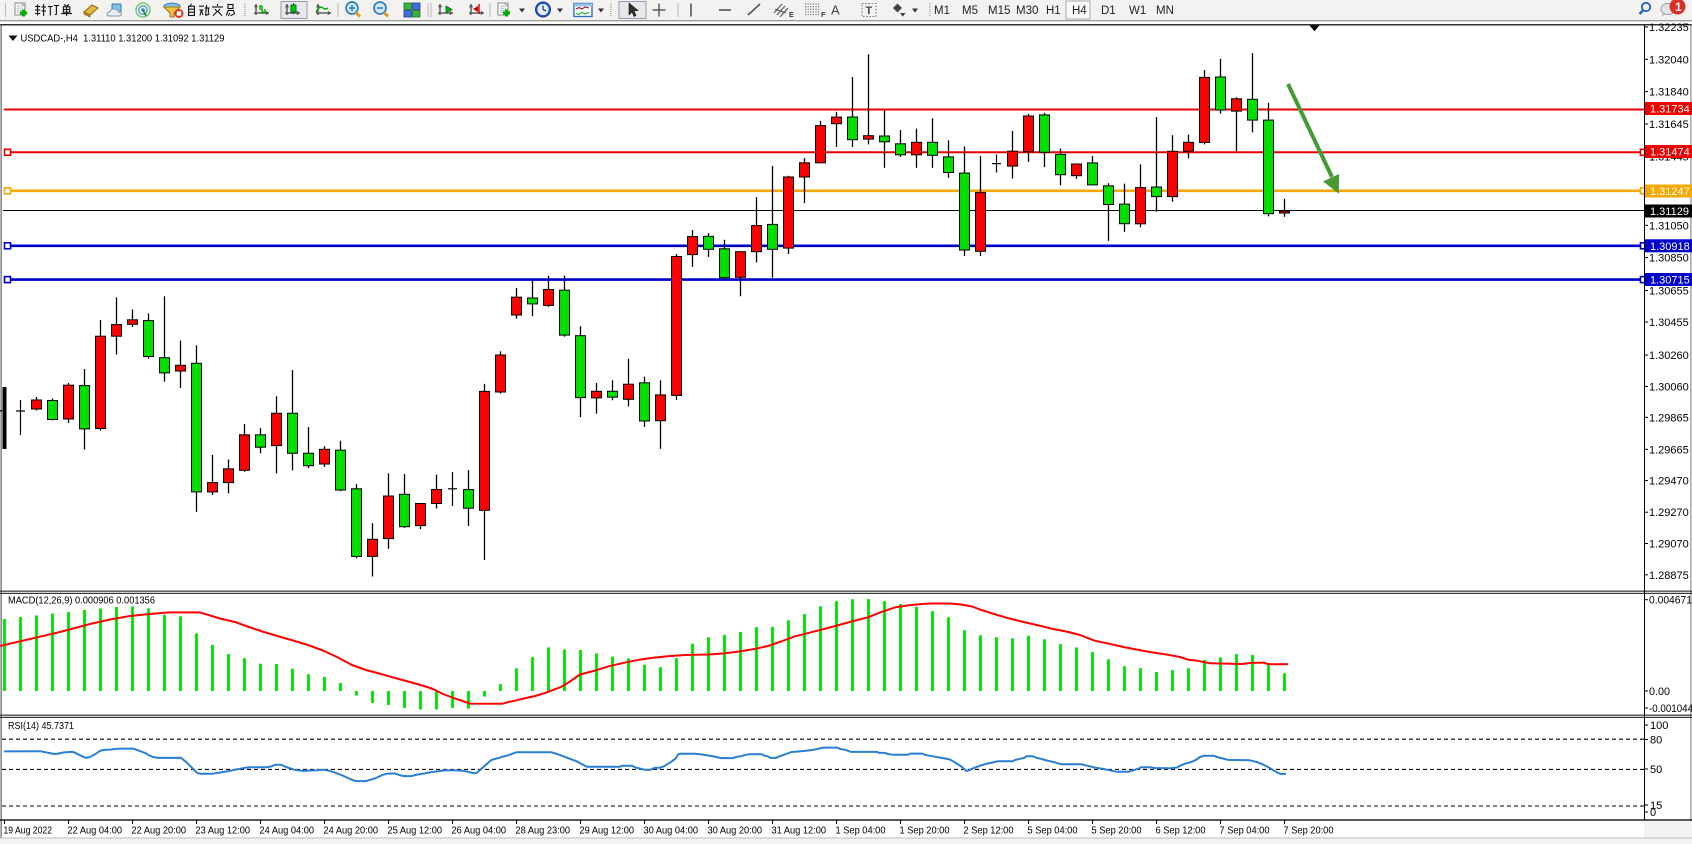 The width and height of the screenshot is (1692, 844). I want to click on svg-text: 1.31247, so click(1670, 192).